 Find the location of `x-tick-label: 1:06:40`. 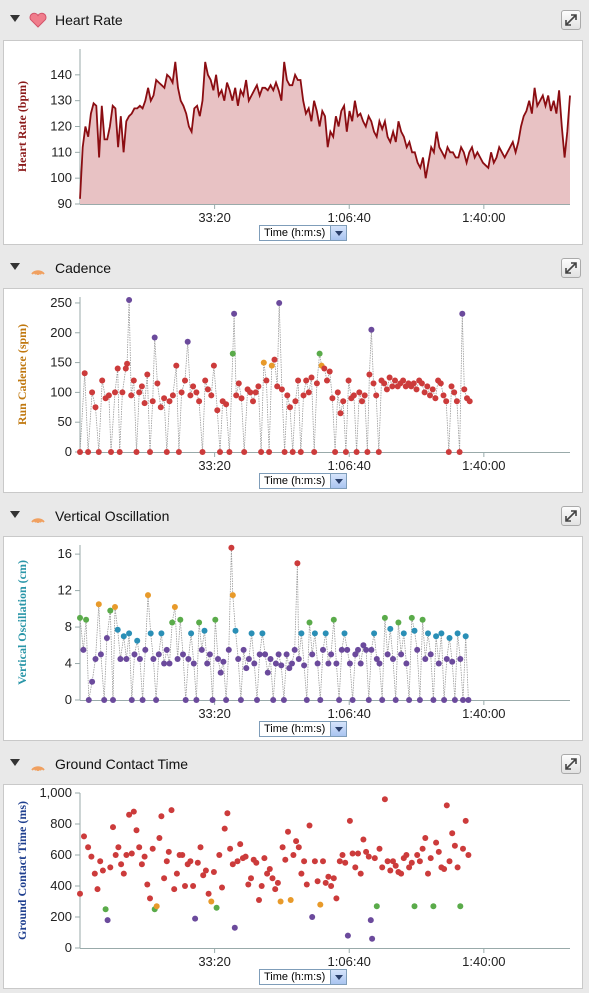

x-tick-label: 1:06:40 is located at coordinates (349, 961).